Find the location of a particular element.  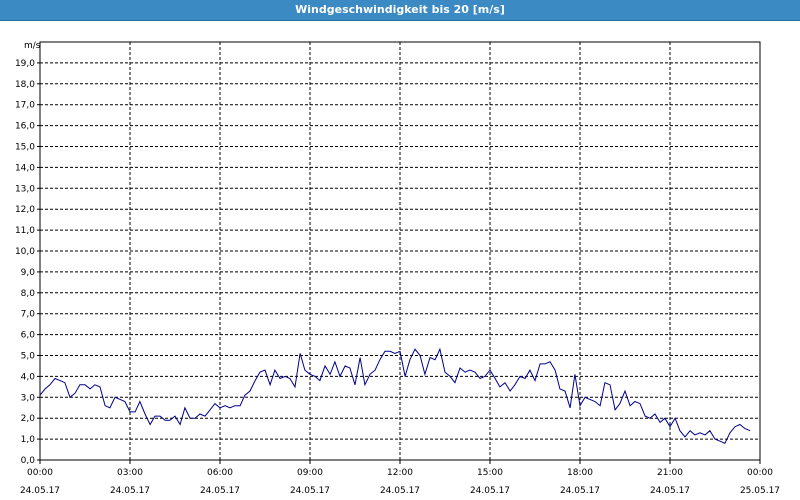

y-axis-unit: m/s is located at coordinates (32, 46).